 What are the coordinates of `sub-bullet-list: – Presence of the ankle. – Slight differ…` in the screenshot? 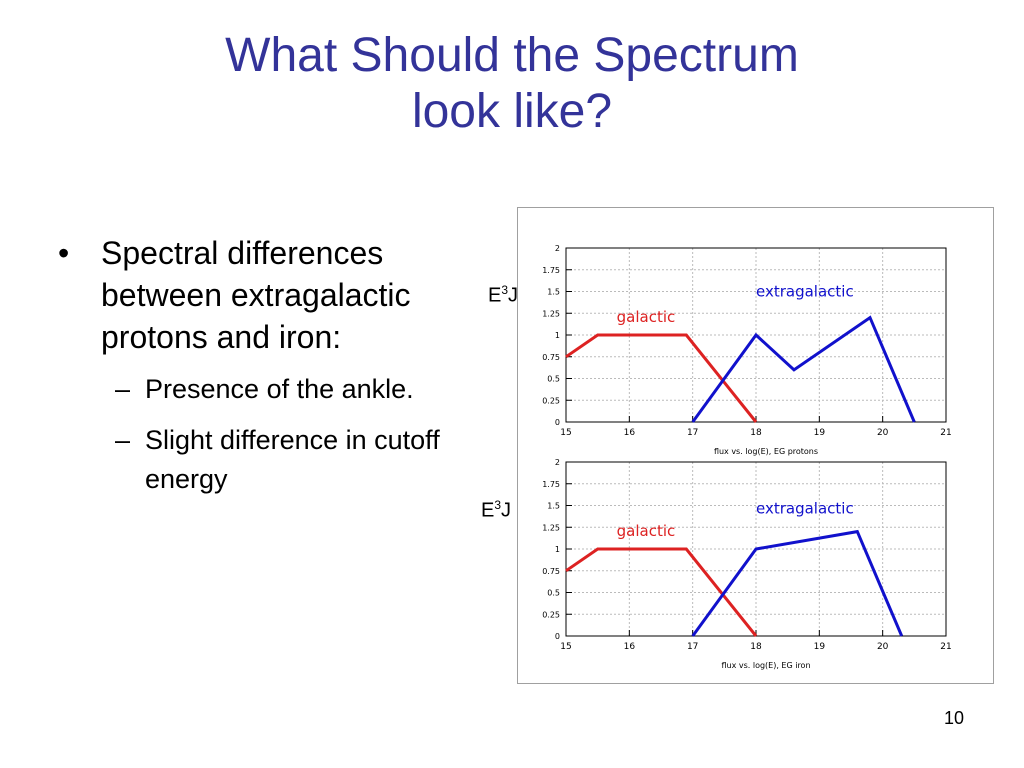 It's located at (263, 434).